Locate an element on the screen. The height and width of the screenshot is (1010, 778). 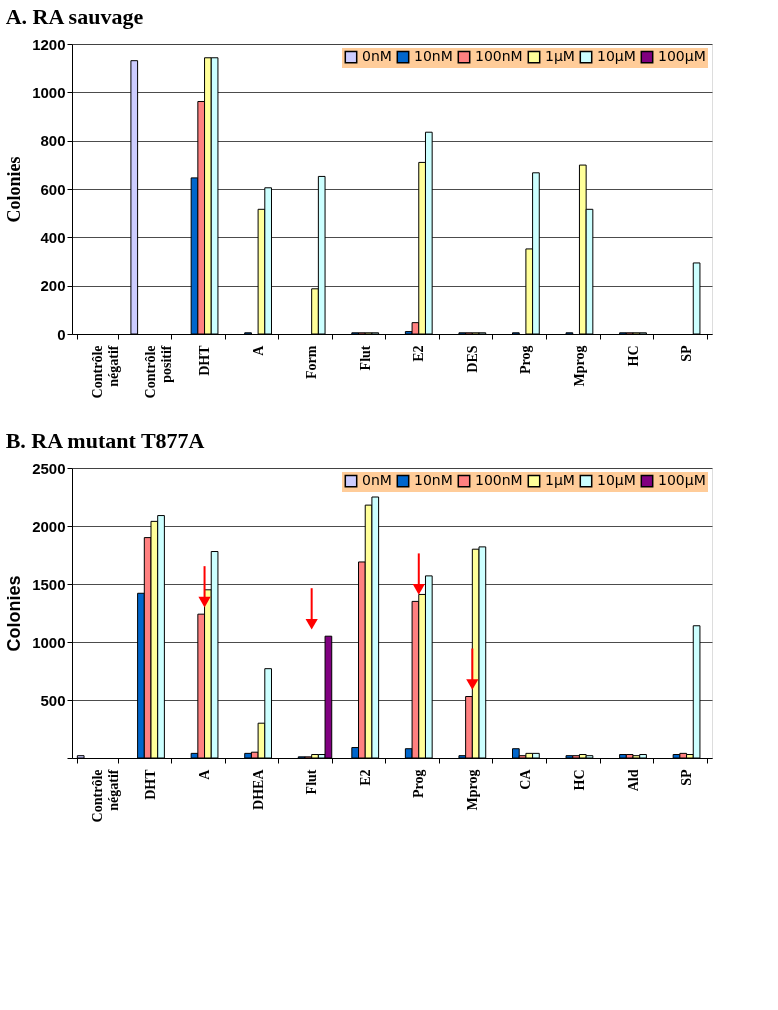
y-tick-label: 2000 is located at coordinates (49, 526).